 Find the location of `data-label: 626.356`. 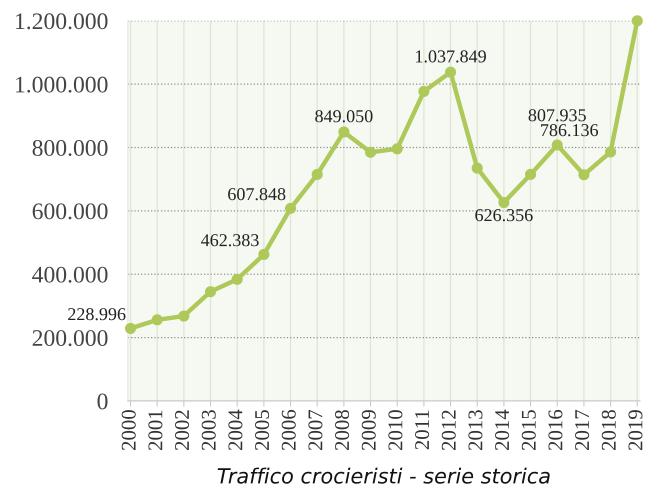

data-label: 626.356 is located at coordinates (504, 215).